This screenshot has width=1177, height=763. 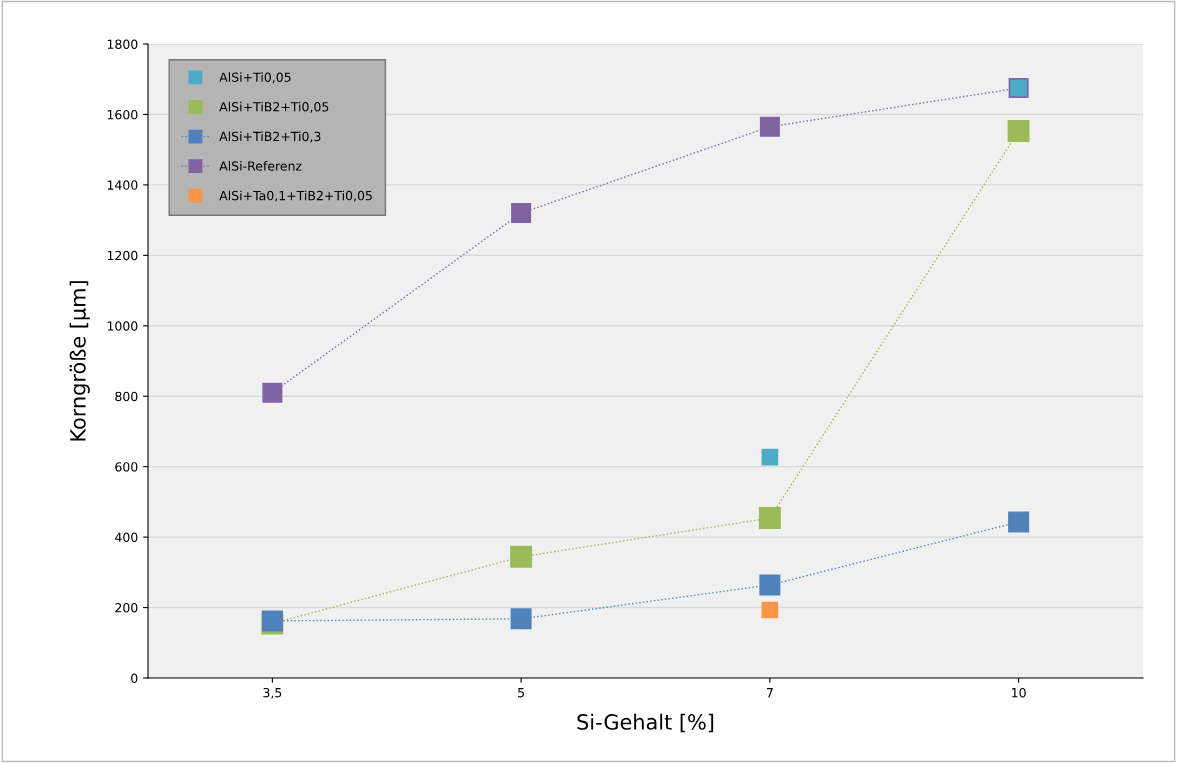 I want to click on y-tick-label: 1400, so click(x=122, y=185).